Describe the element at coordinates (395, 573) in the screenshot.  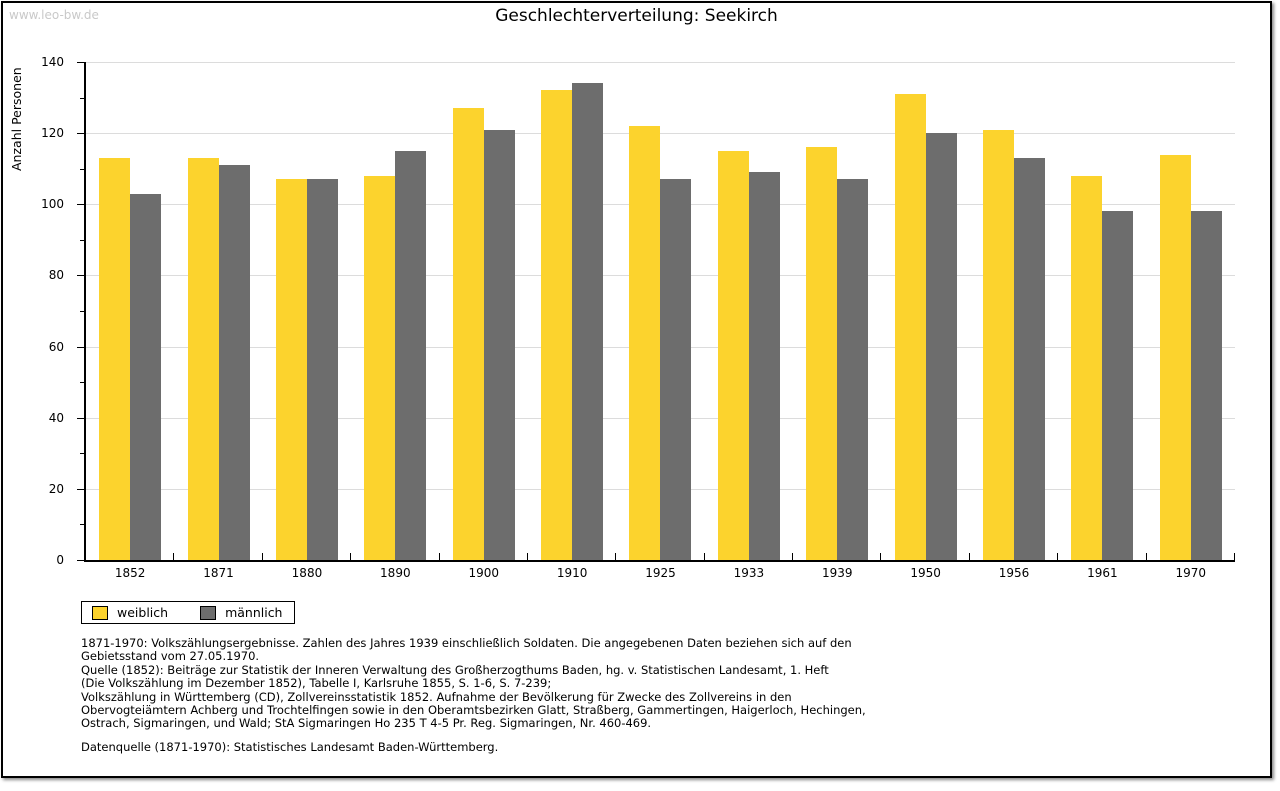
I see `x-label-1890: 1890` at that location.